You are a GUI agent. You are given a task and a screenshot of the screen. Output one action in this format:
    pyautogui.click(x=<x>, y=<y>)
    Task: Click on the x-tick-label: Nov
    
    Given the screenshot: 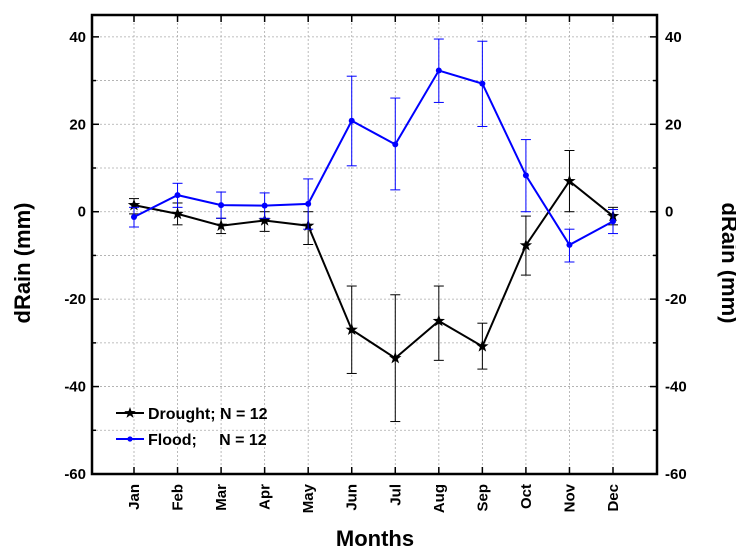 What is the action you would take?
    pyautogui.click(x=569, y=497)
    